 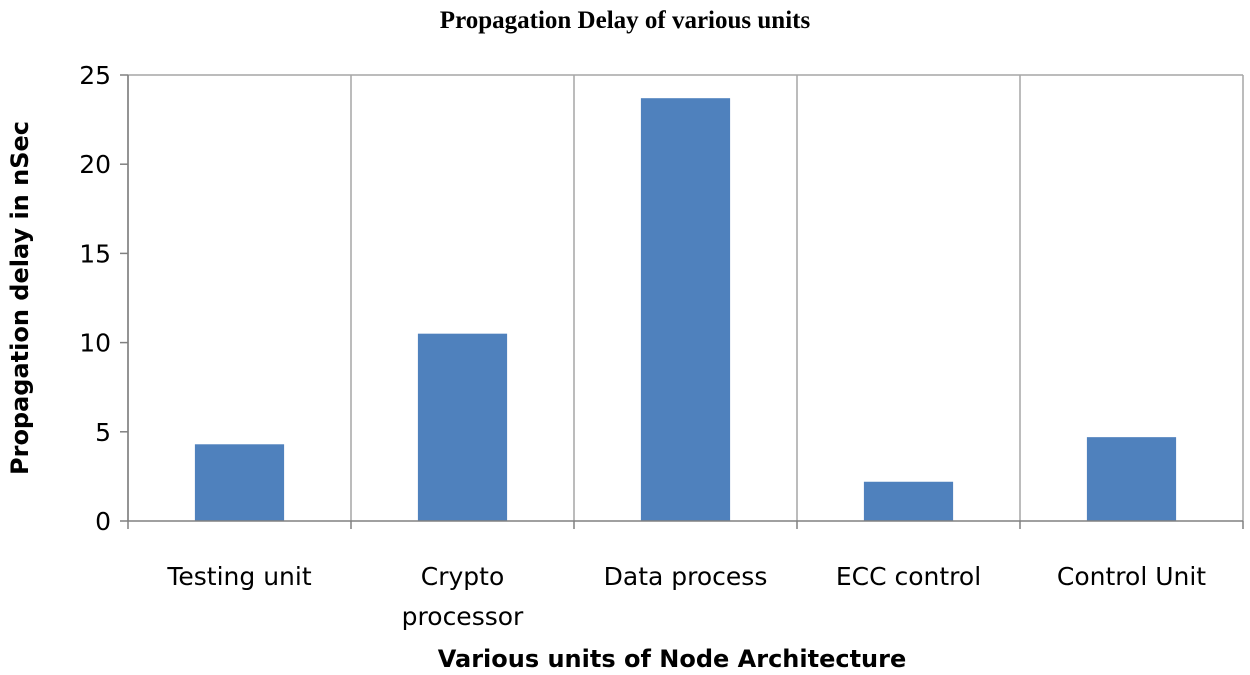 I want to click on chart-title: Propagation Delay of various units, so click(x=625, y=20).